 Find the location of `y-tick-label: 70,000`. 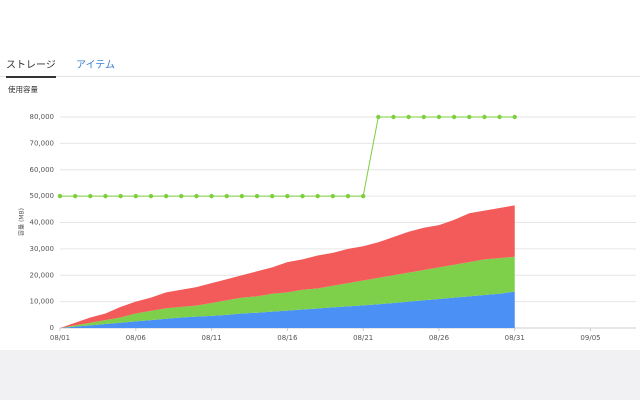

y-tick-label: 70,000 is located at coordinates (42, 143).